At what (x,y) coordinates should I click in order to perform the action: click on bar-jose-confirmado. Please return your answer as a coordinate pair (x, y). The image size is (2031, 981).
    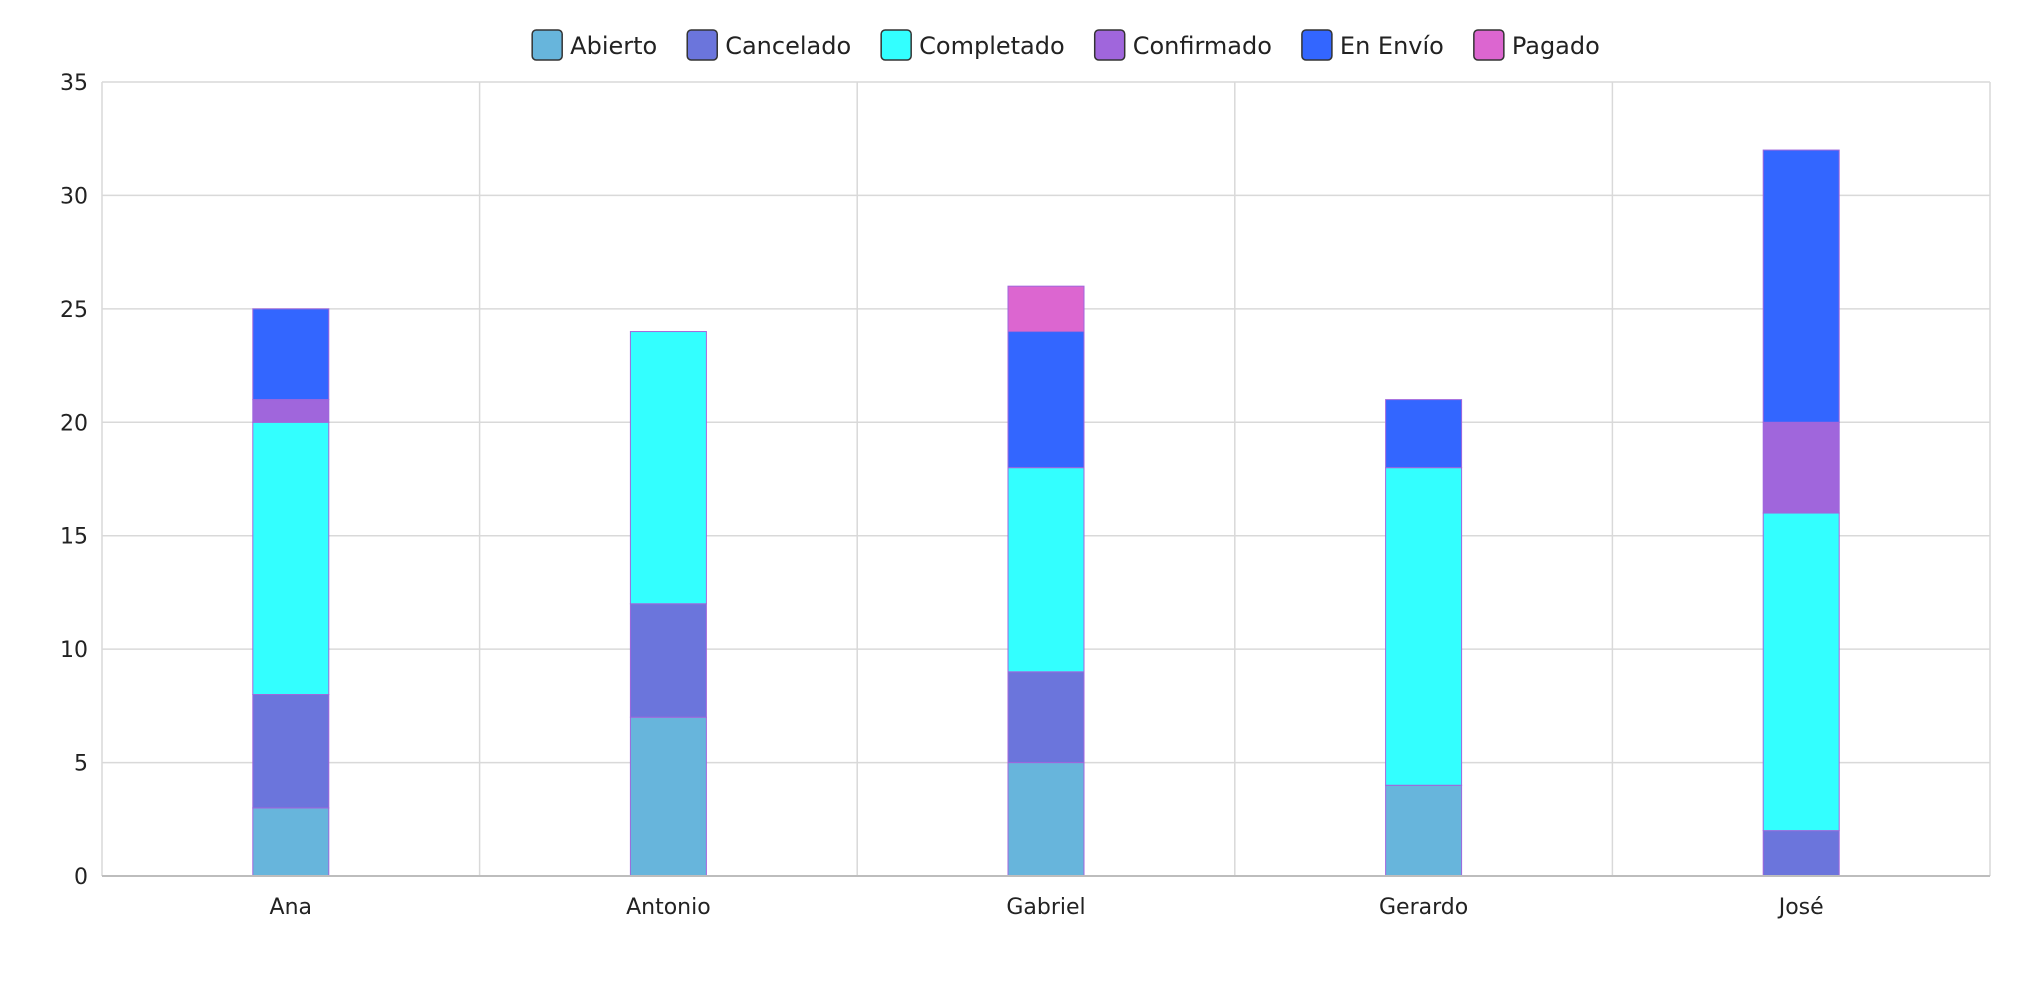
    Looking at the image, I should click on (1801, 467).